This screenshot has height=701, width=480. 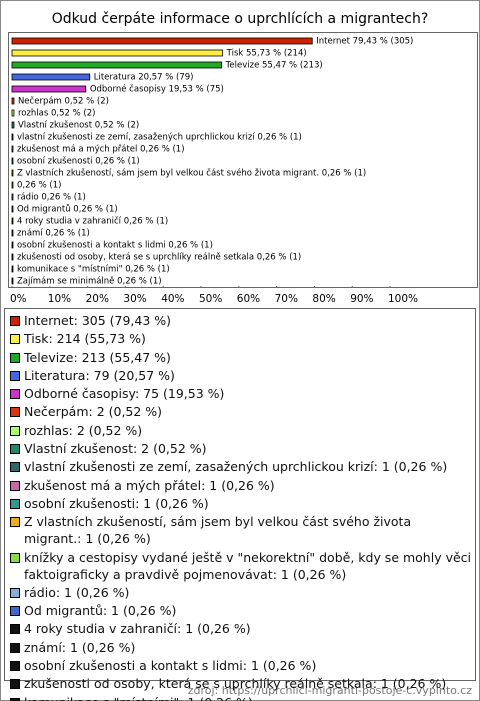 What do you see at coordinates (97, 357) in the screenshot?
I see `legend-label: Televize: 213 (55,47 %)` at bounding box center [97, 357].